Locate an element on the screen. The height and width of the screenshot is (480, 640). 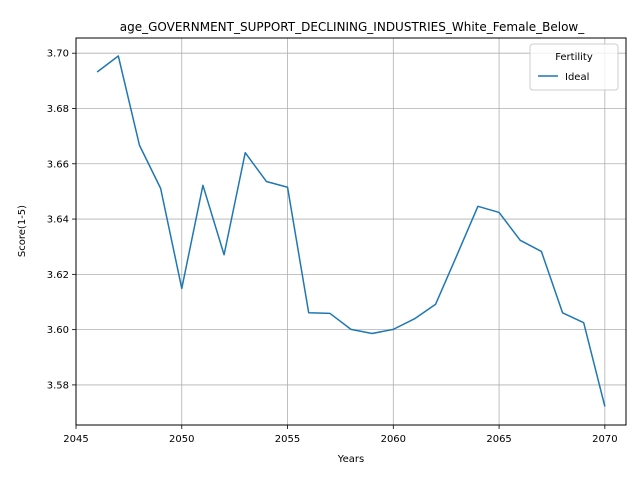
y-tick-label: 3.60 is located at coordinates (58, 330).